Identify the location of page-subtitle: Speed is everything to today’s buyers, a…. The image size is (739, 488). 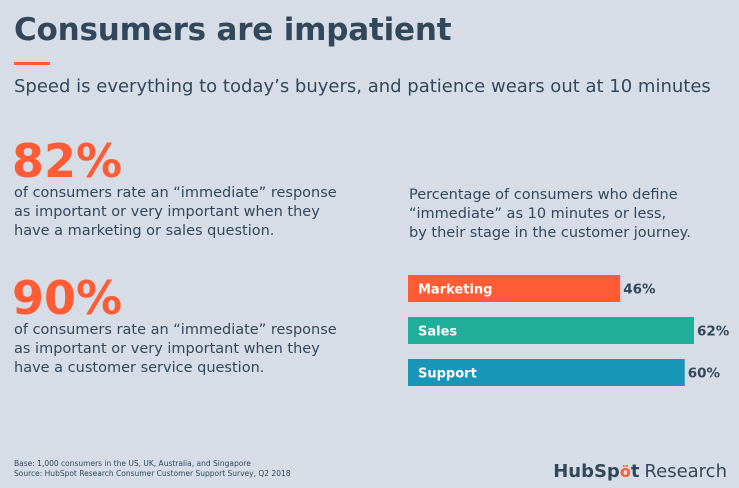
(362, 86).